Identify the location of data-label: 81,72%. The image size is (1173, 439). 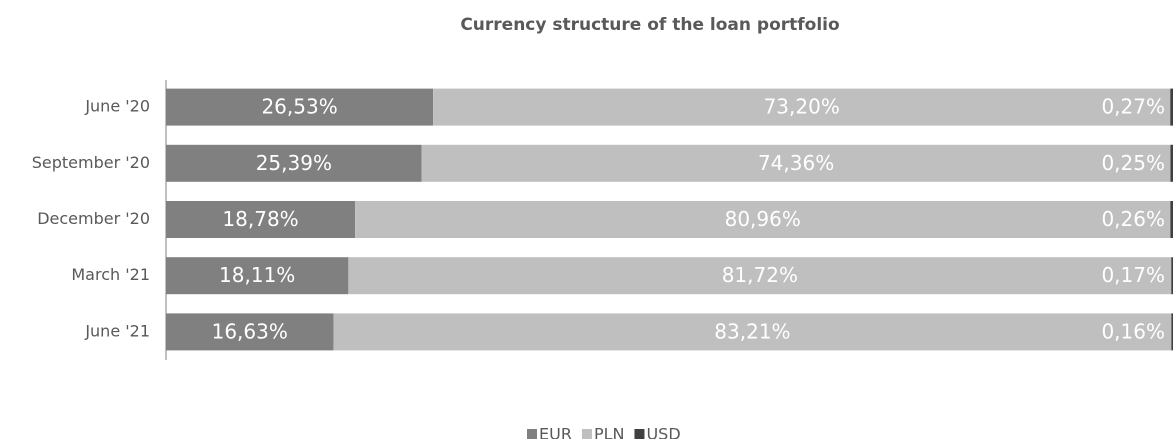
(760, 275).